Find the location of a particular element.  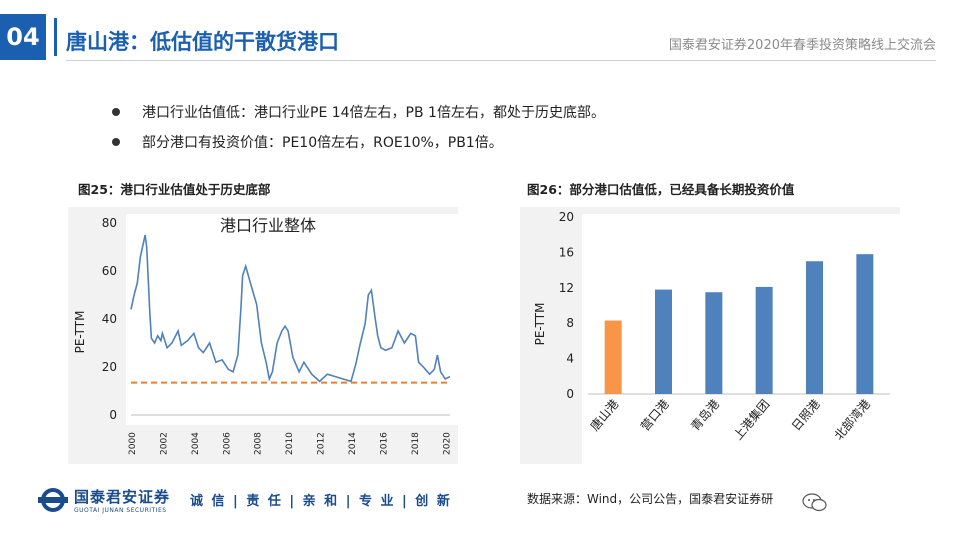

x-tick-label: 2006 is located at coordinates (227, 443).